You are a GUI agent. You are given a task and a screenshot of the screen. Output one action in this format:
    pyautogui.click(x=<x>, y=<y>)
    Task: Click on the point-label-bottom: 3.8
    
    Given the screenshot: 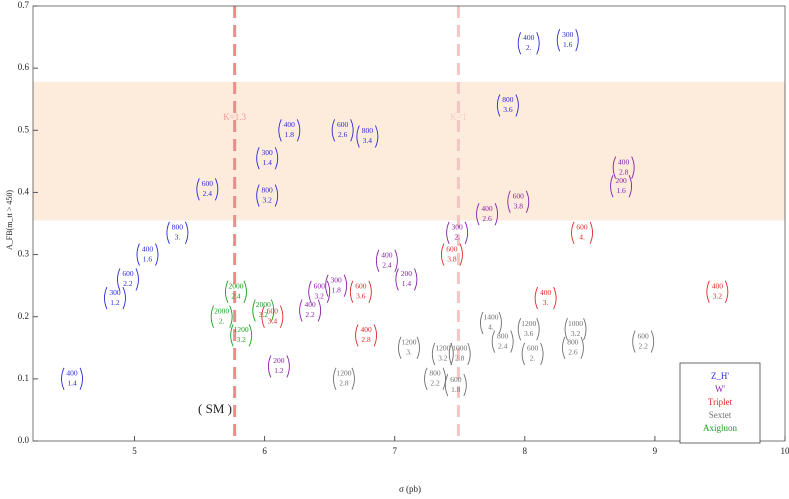 What is the action you would take?
    pyautogui.click(x=519, y=205)
    